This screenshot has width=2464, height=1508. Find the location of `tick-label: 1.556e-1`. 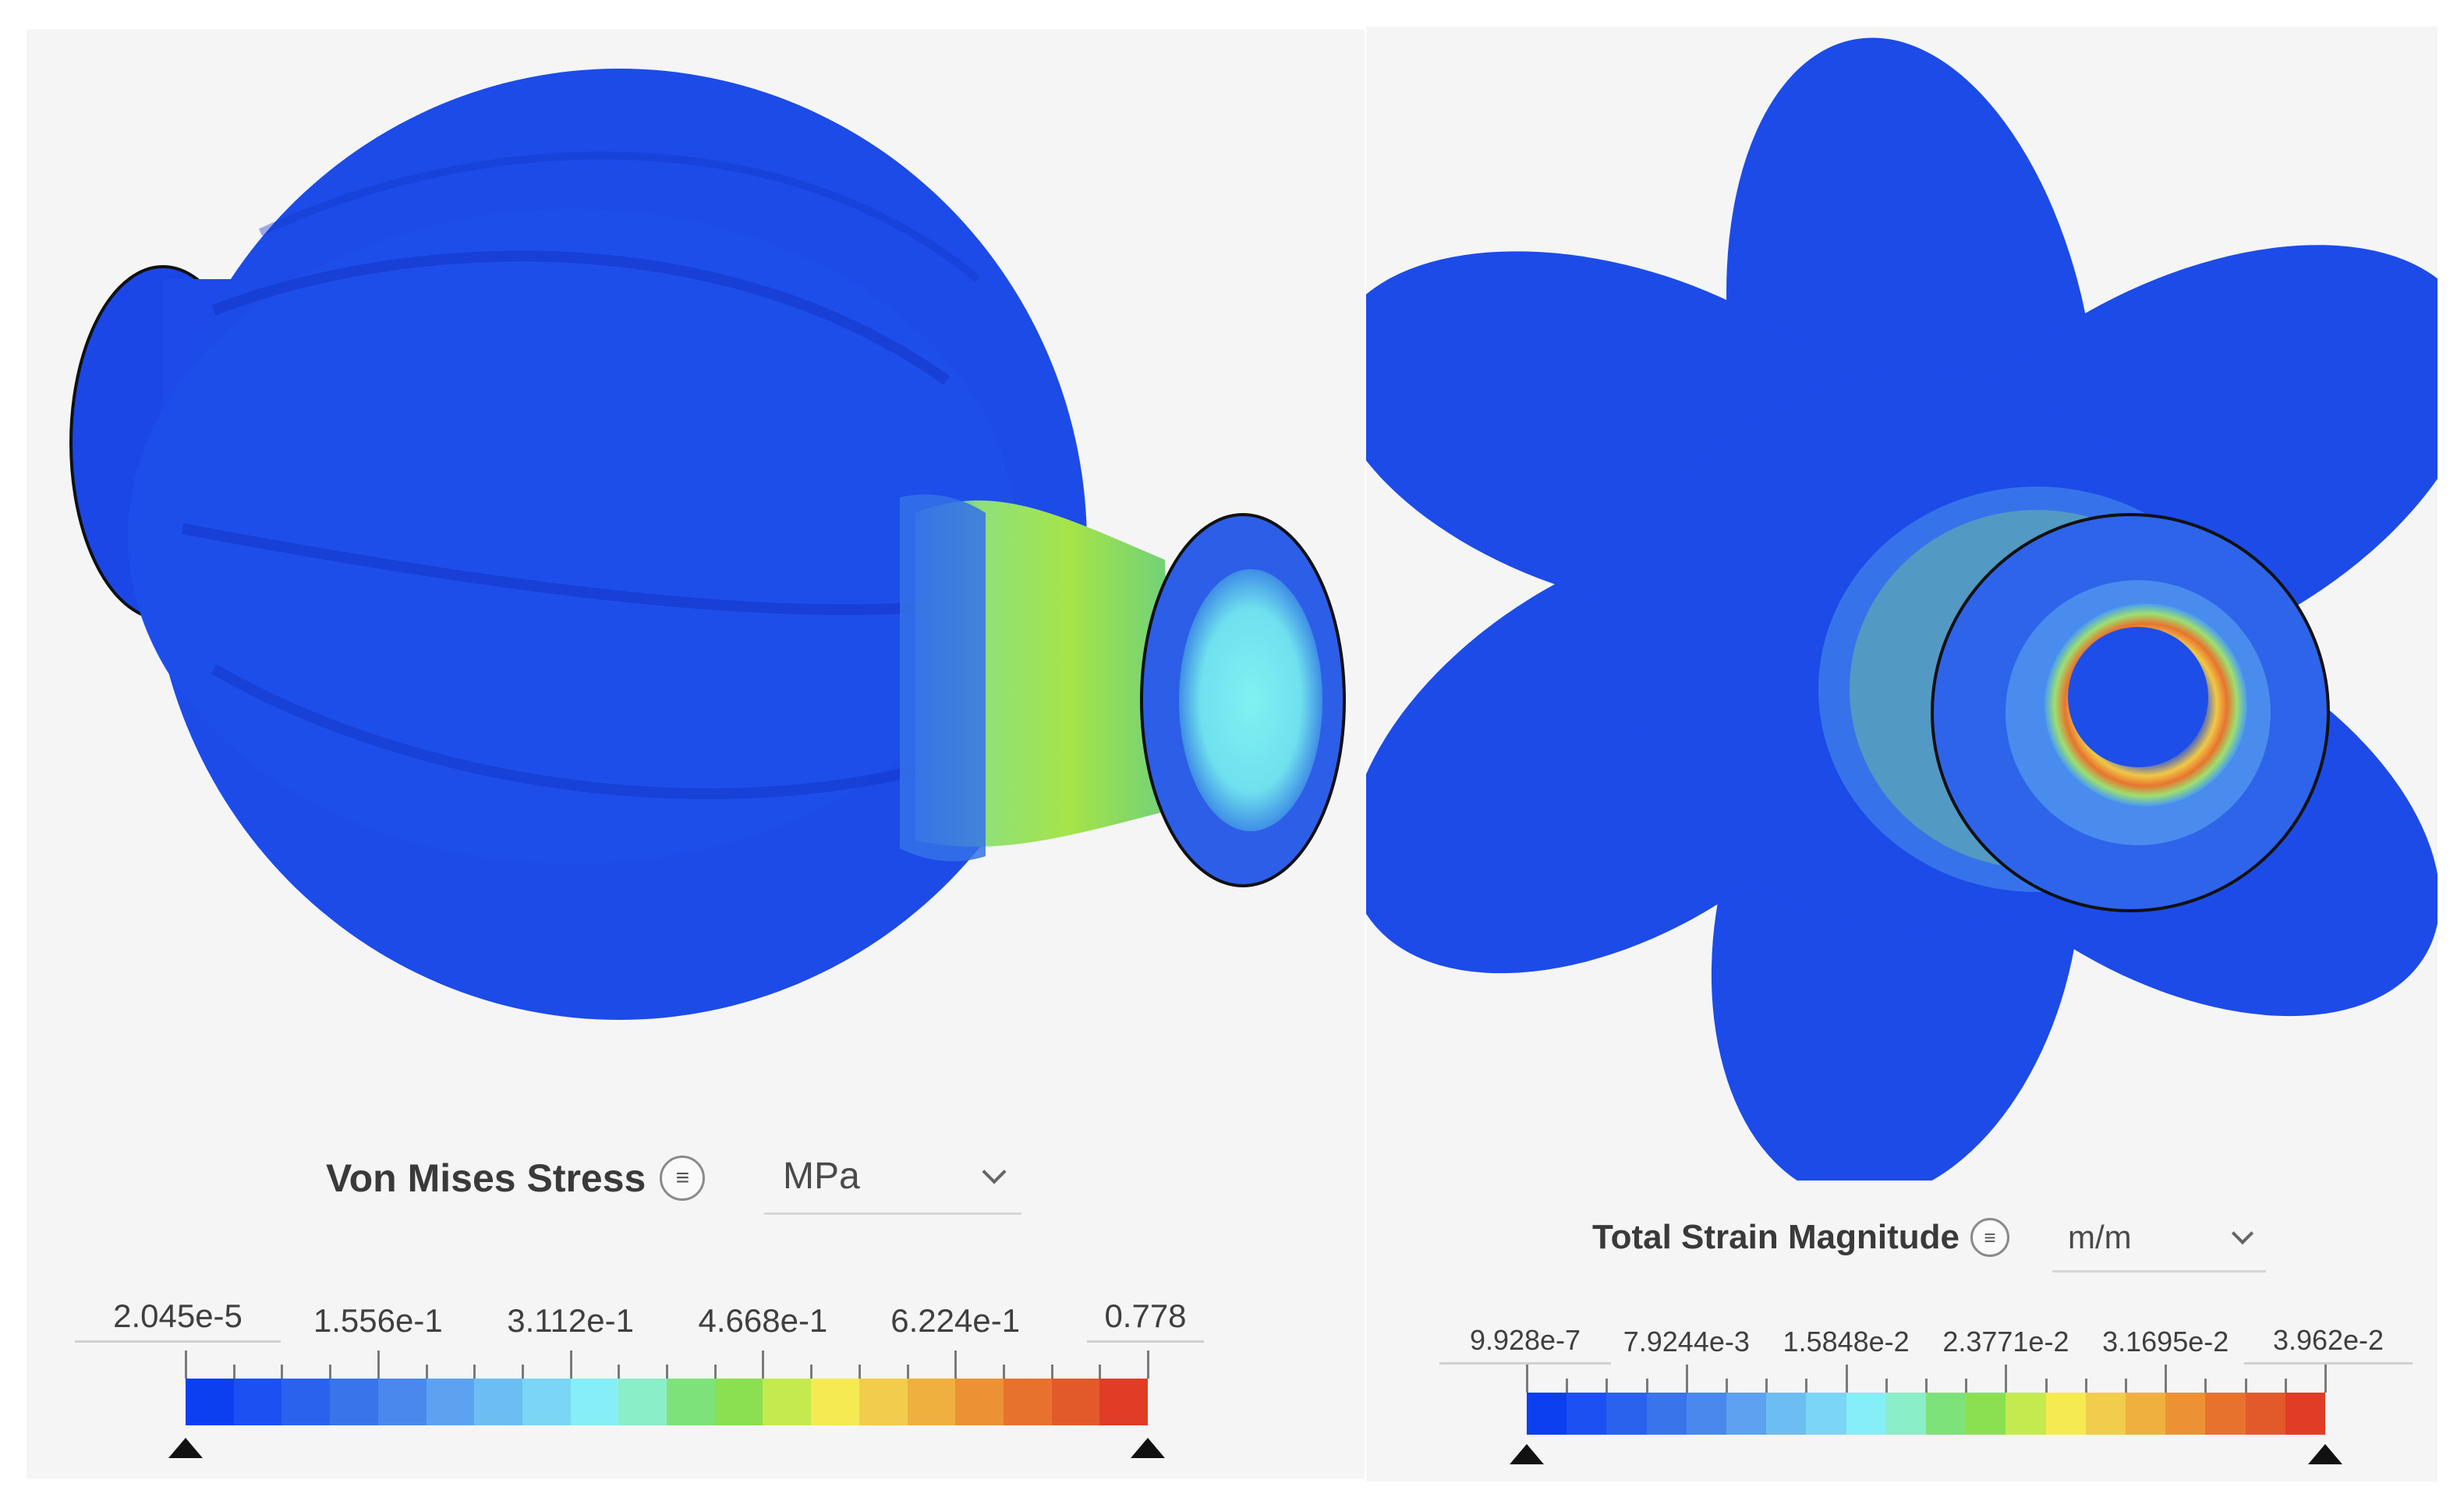

tick-label: 1.556e-1 is located at coordinates (378, 1321).